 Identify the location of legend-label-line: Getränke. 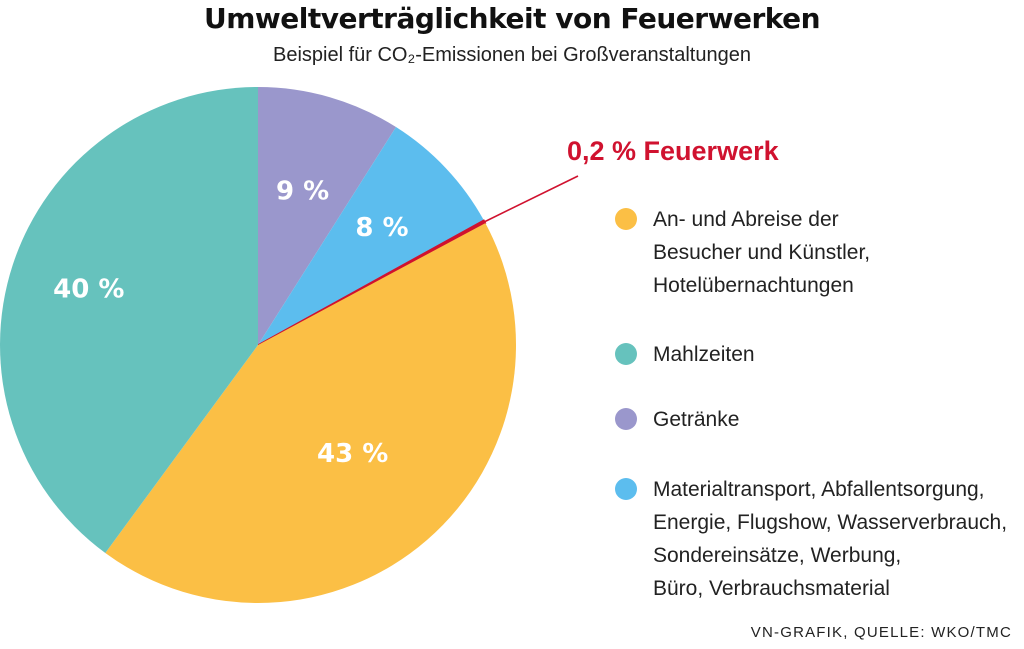
(696, 419).